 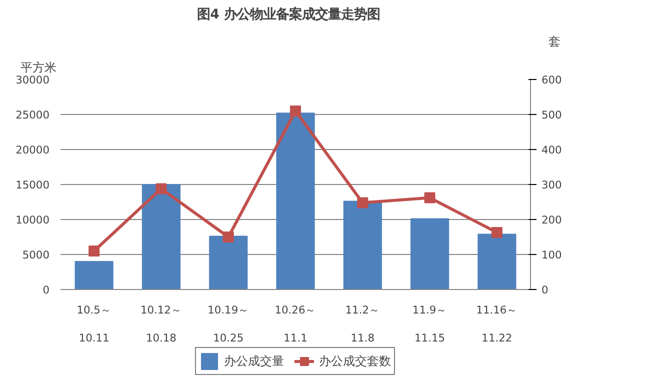 I want to click on y-tick-label: 10000, so click(x=33, y=220).